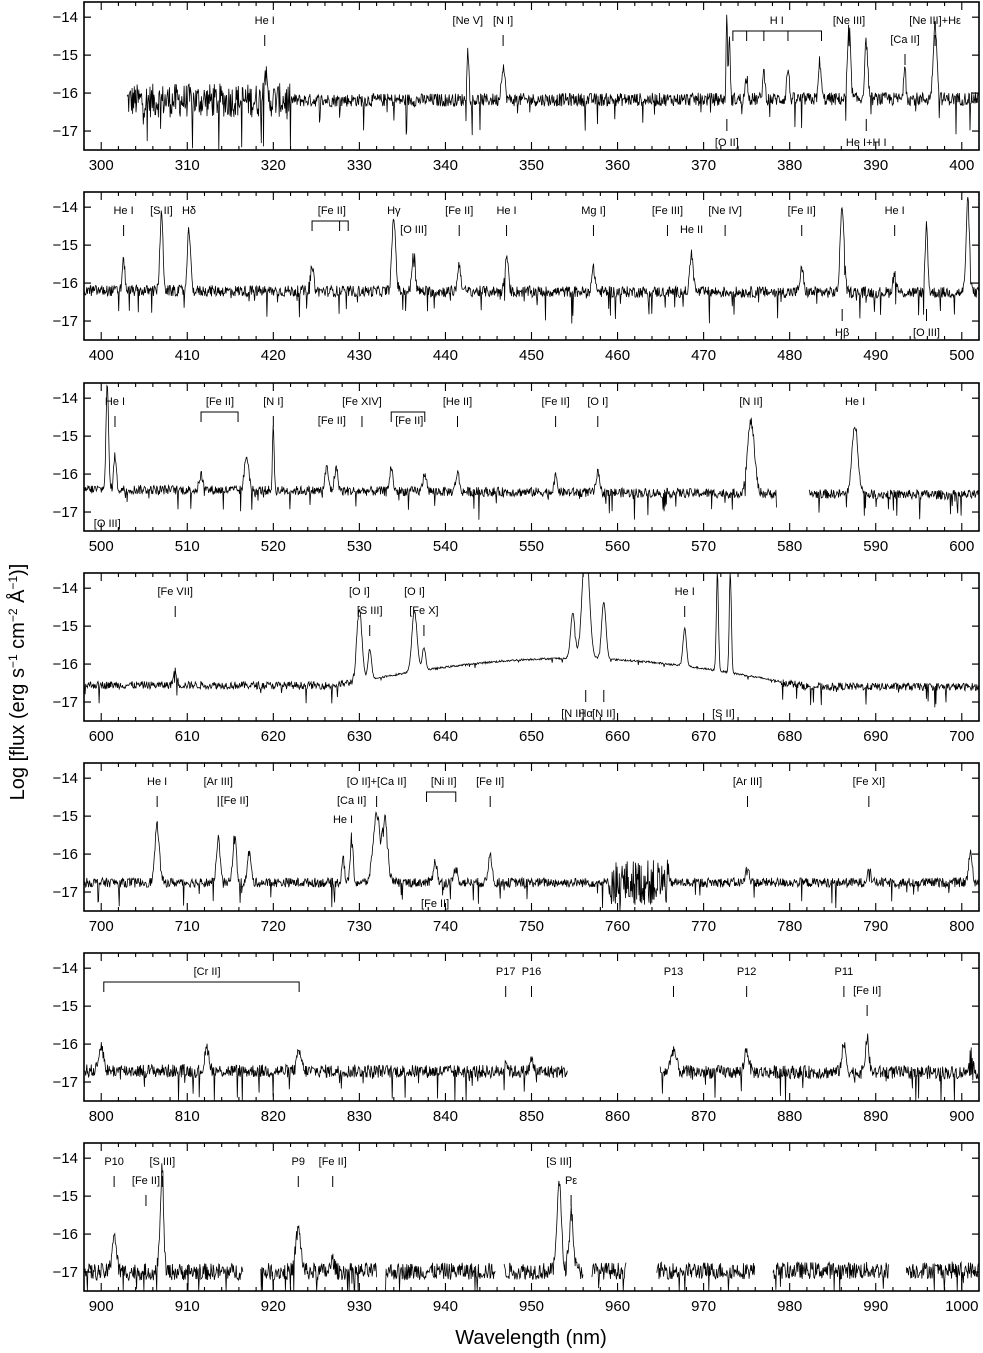 The image size is (983, 1353). I want to click on line-id-label: P13, so click(674, 972).